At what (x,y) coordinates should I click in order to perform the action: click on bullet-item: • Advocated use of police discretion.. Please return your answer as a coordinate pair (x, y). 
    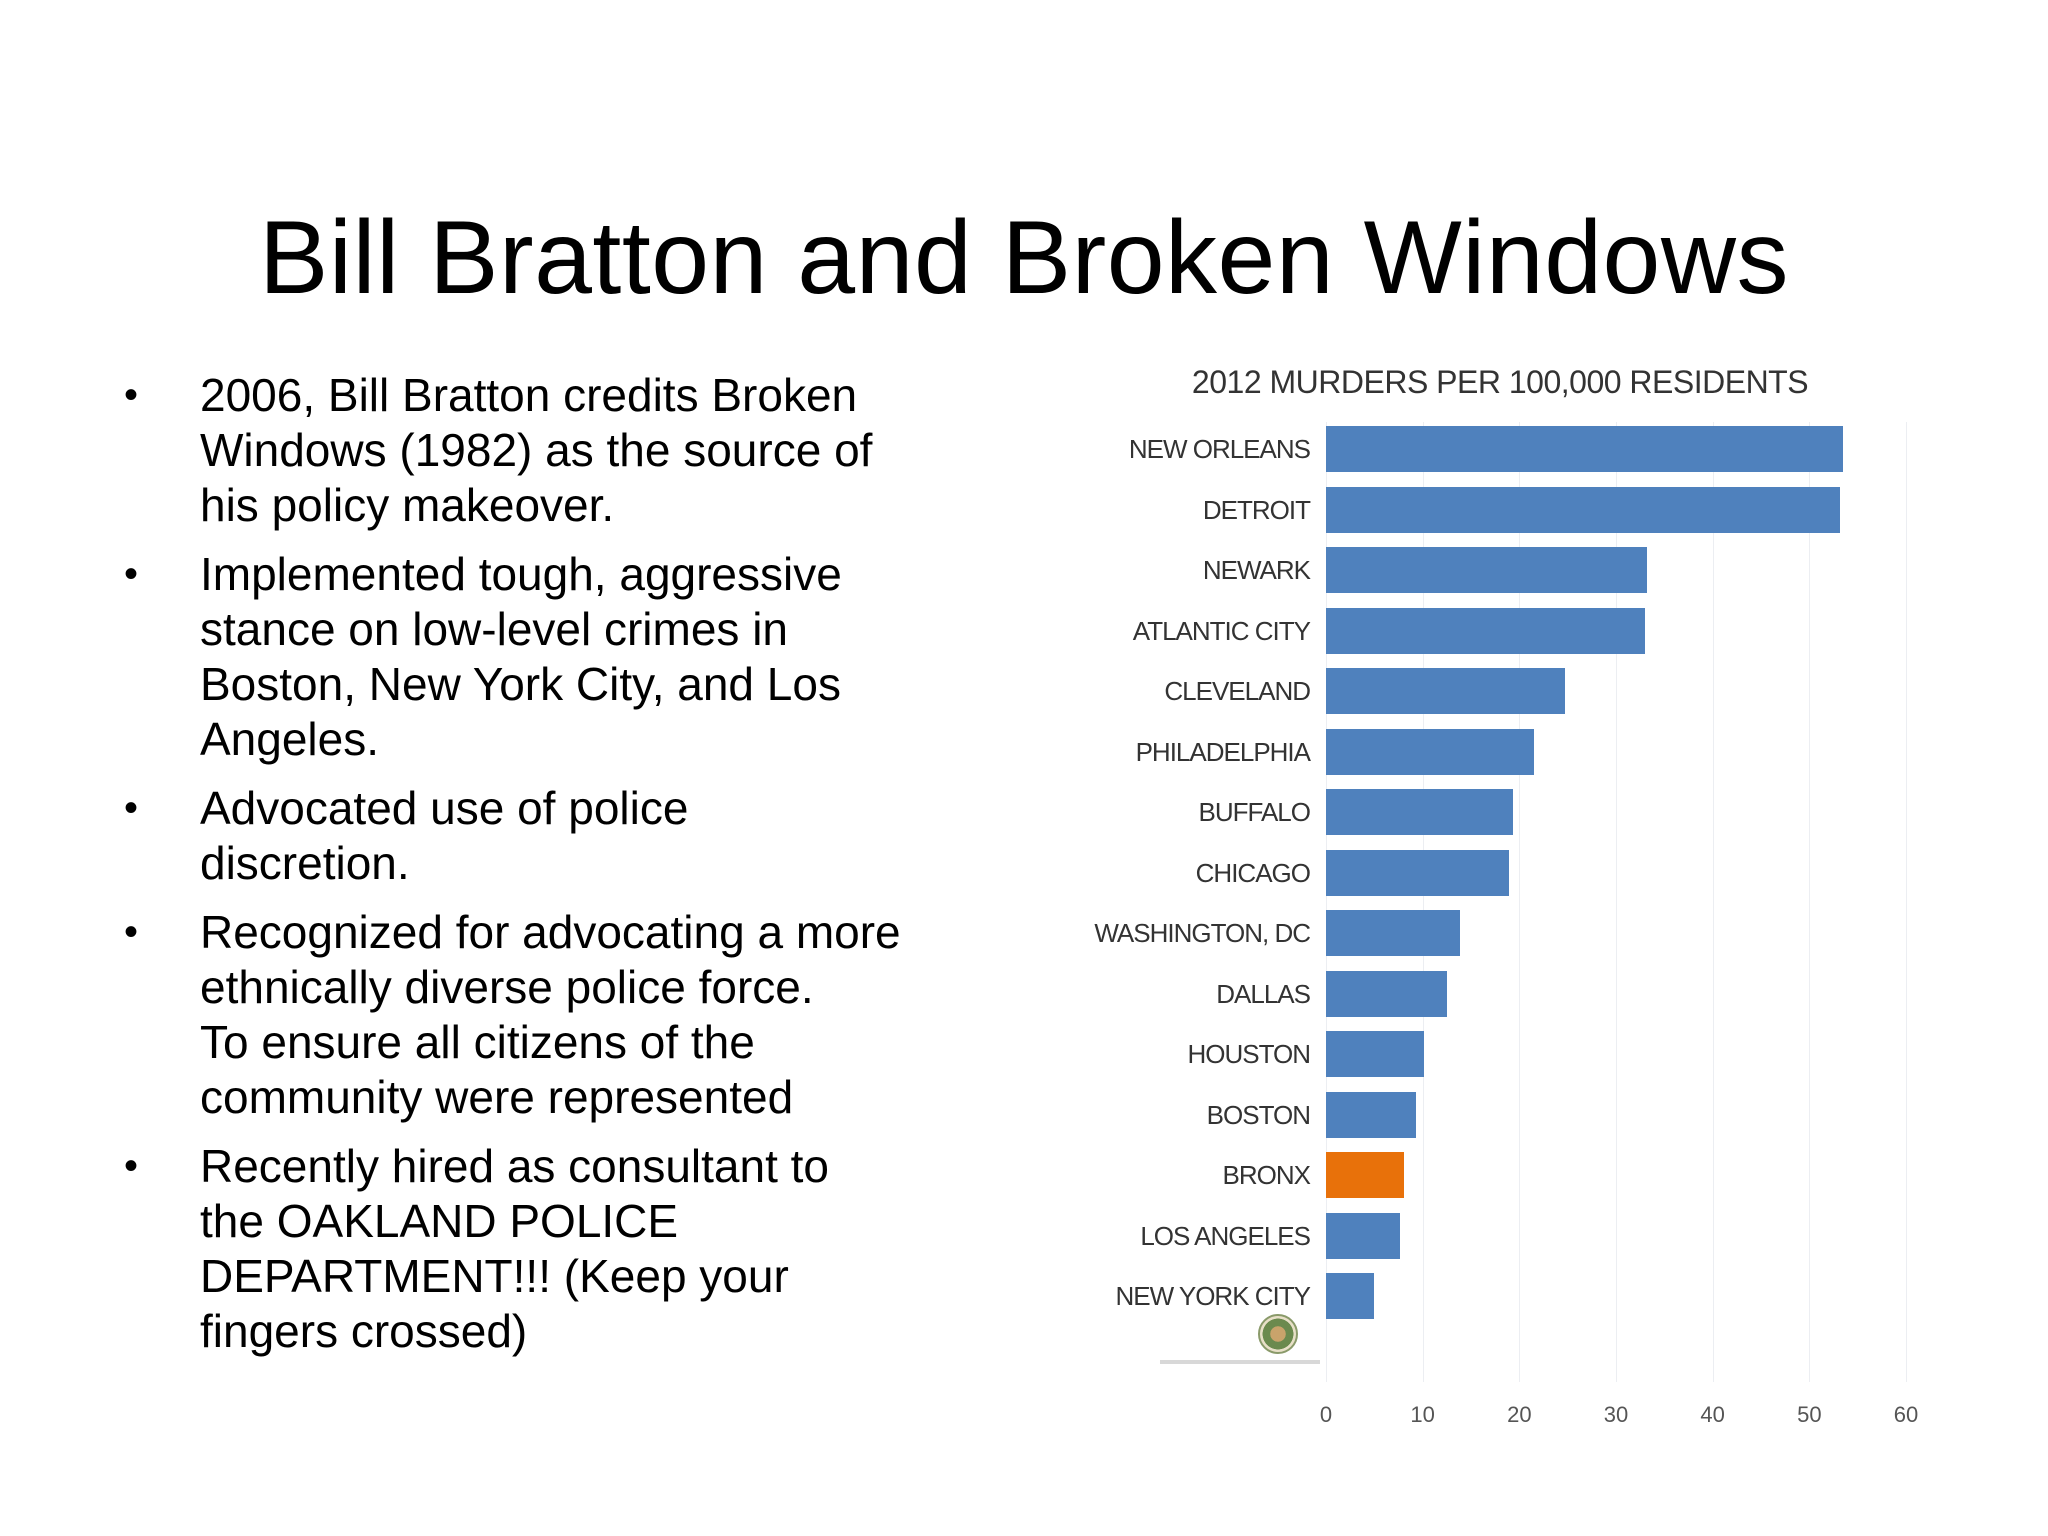
    Looking at the image, I should click on (560, 836).